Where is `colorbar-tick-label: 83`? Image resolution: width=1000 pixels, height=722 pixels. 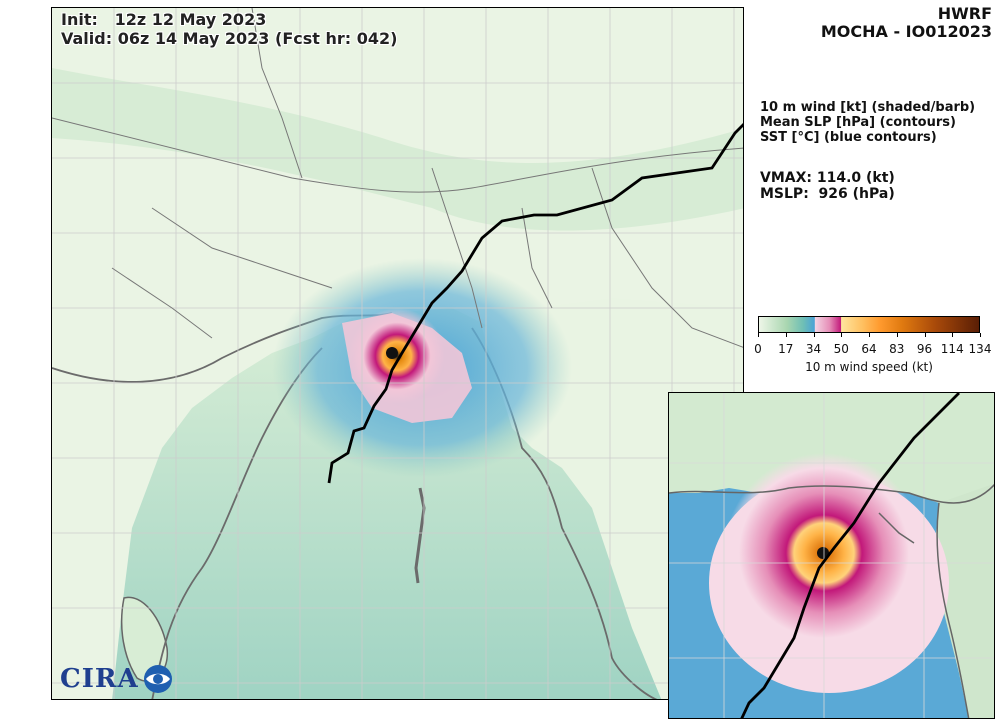
colorbar-tick-label: 83 is located at coordinates (897, 349).